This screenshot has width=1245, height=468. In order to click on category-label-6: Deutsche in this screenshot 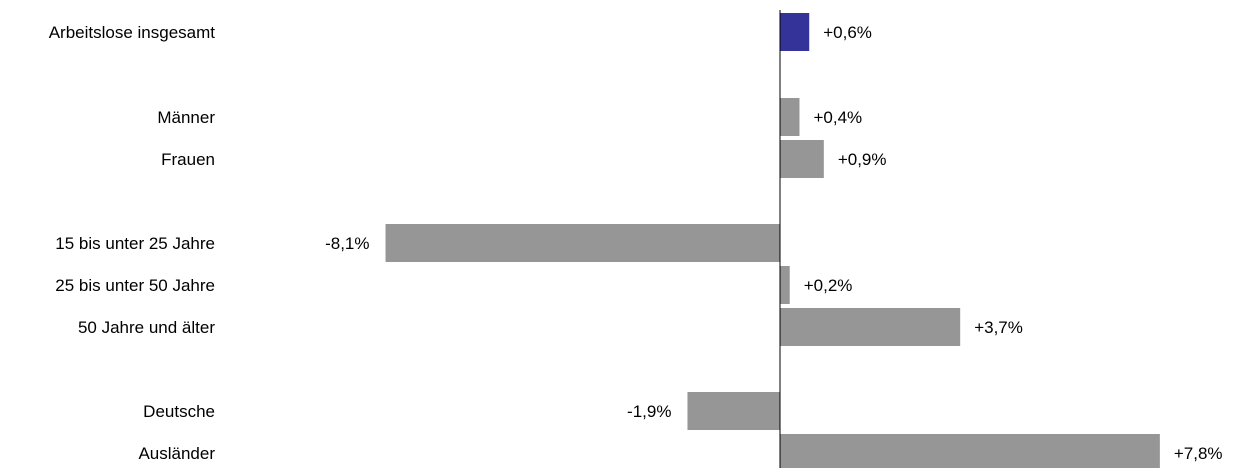, I will do `click(179, 411)`.